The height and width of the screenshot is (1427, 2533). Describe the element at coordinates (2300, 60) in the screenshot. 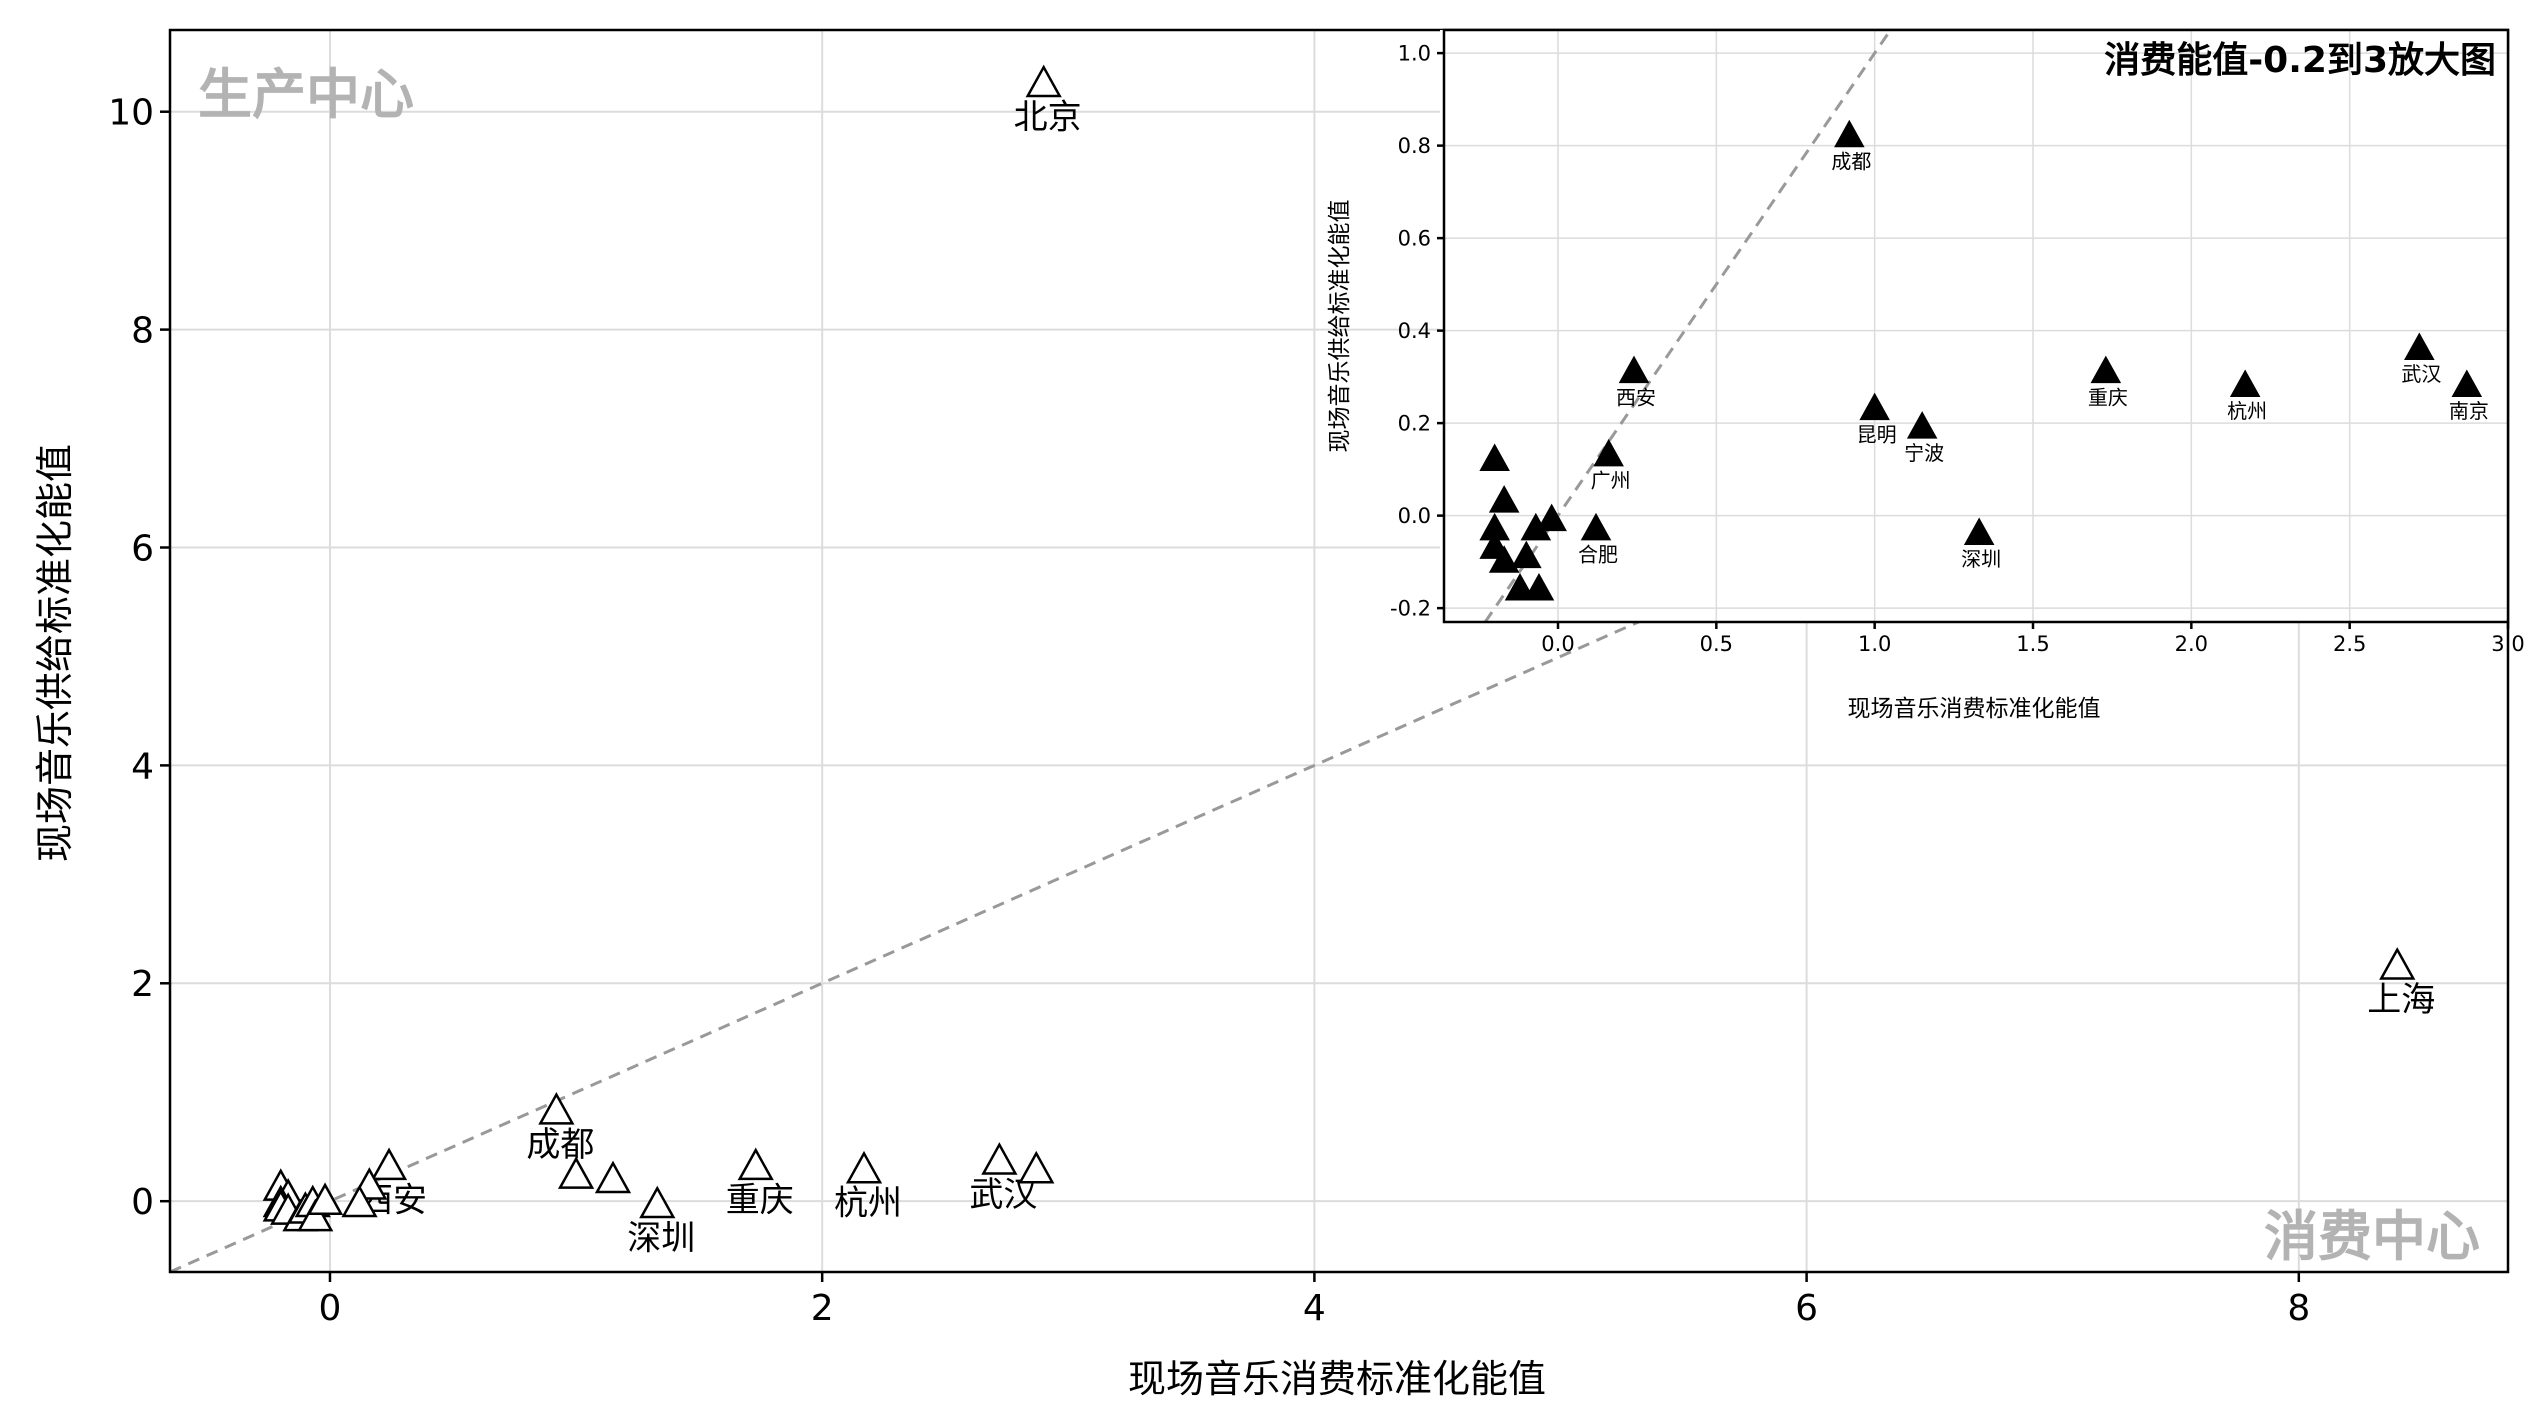

I see `inset-title: 消费能值-0.2到3放大图` at that location.